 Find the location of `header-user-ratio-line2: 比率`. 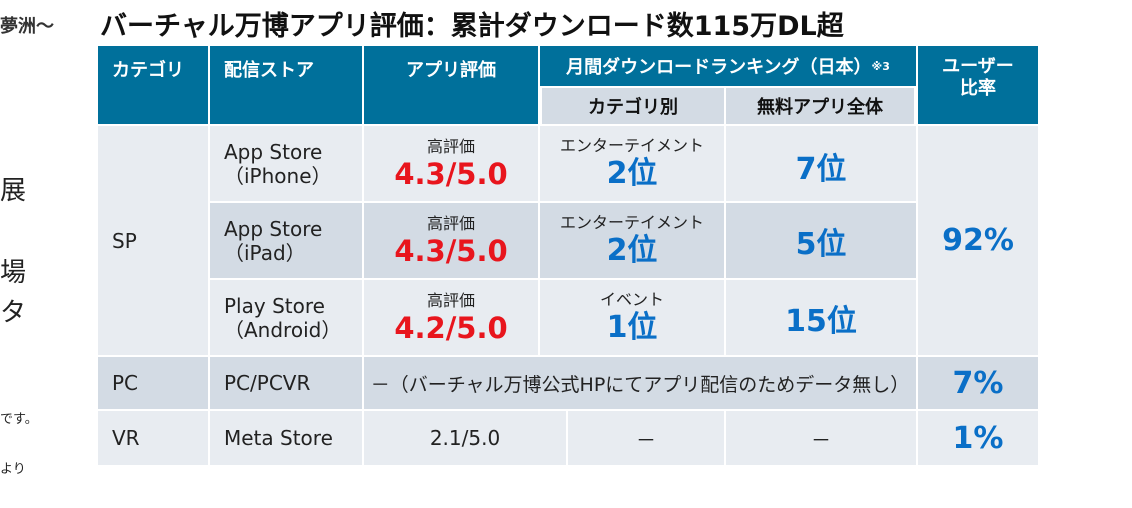

header-user-ratio-line2: 比率 is located at coordinates (978, 88).